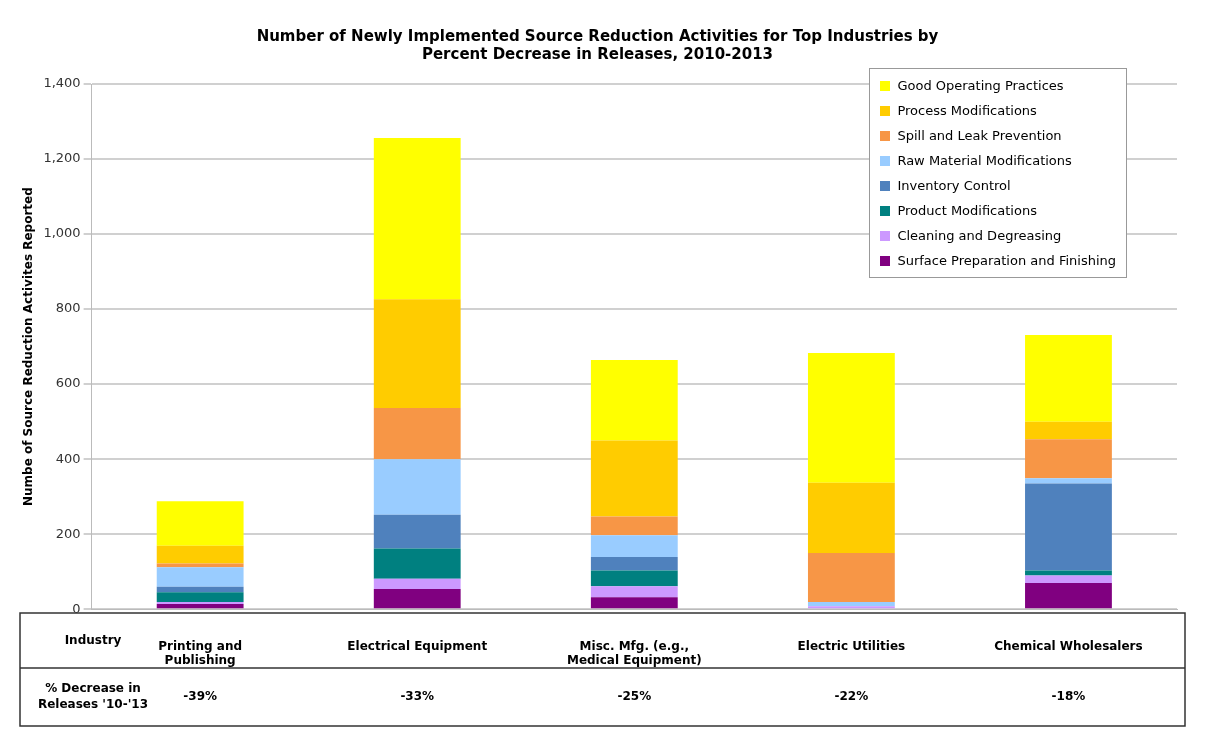 This screenshot has width=1205, height=748. What do you see at coordinates (93, 639) in the screenshot?
I see `x-axis-title: Industry` at bounding box center [93, 639].